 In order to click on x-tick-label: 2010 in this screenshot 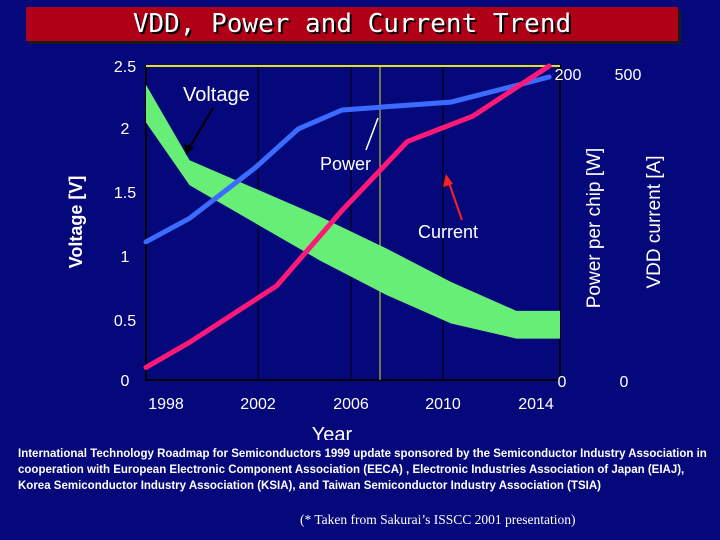, I will do `click(443, 404)`.